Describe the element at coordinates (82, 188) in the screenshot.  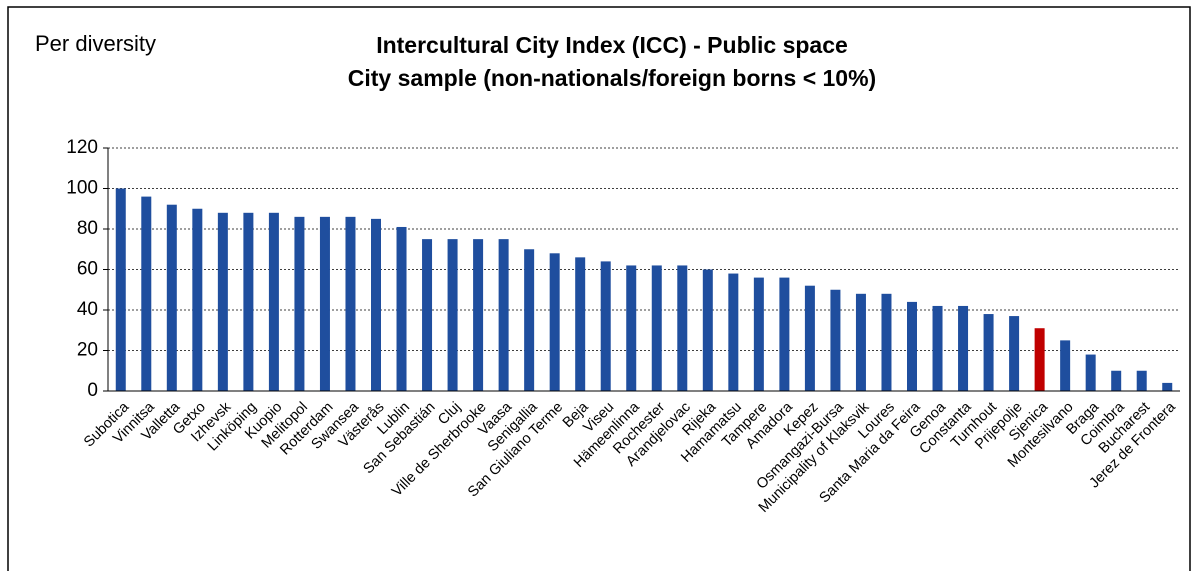
I see `y-tick-label: 100` at that location.